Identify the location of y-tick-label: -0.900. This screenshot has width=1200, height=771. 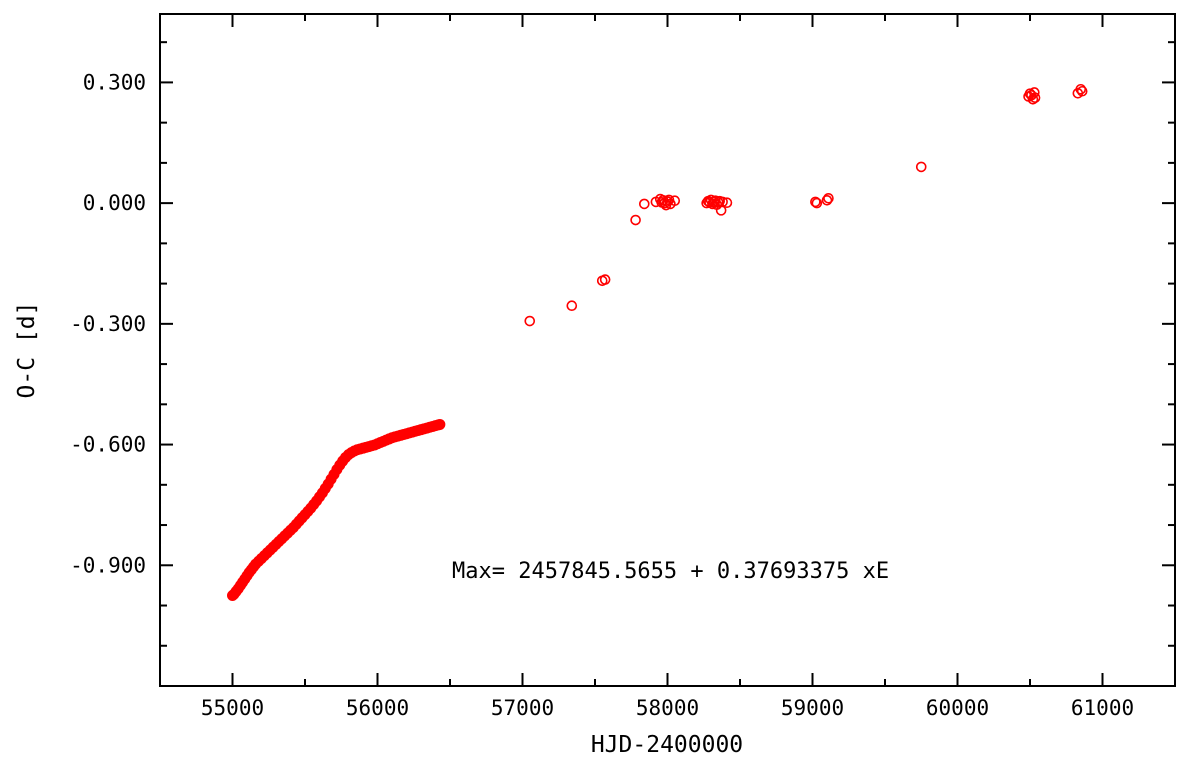
(108, 565).